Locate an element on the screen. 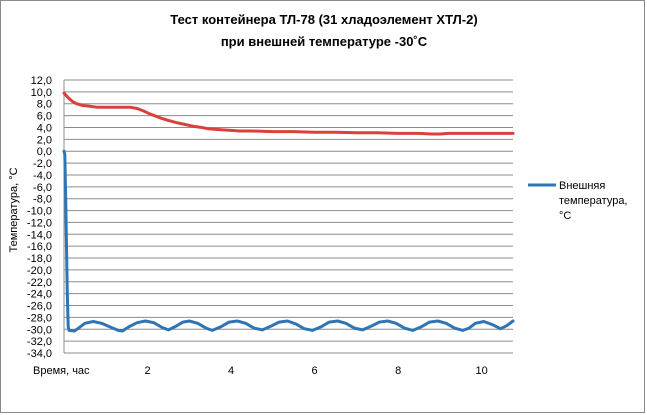 The image size is (647, 415). y-tick-label: 2,0 is located at coordinates (44, 140).